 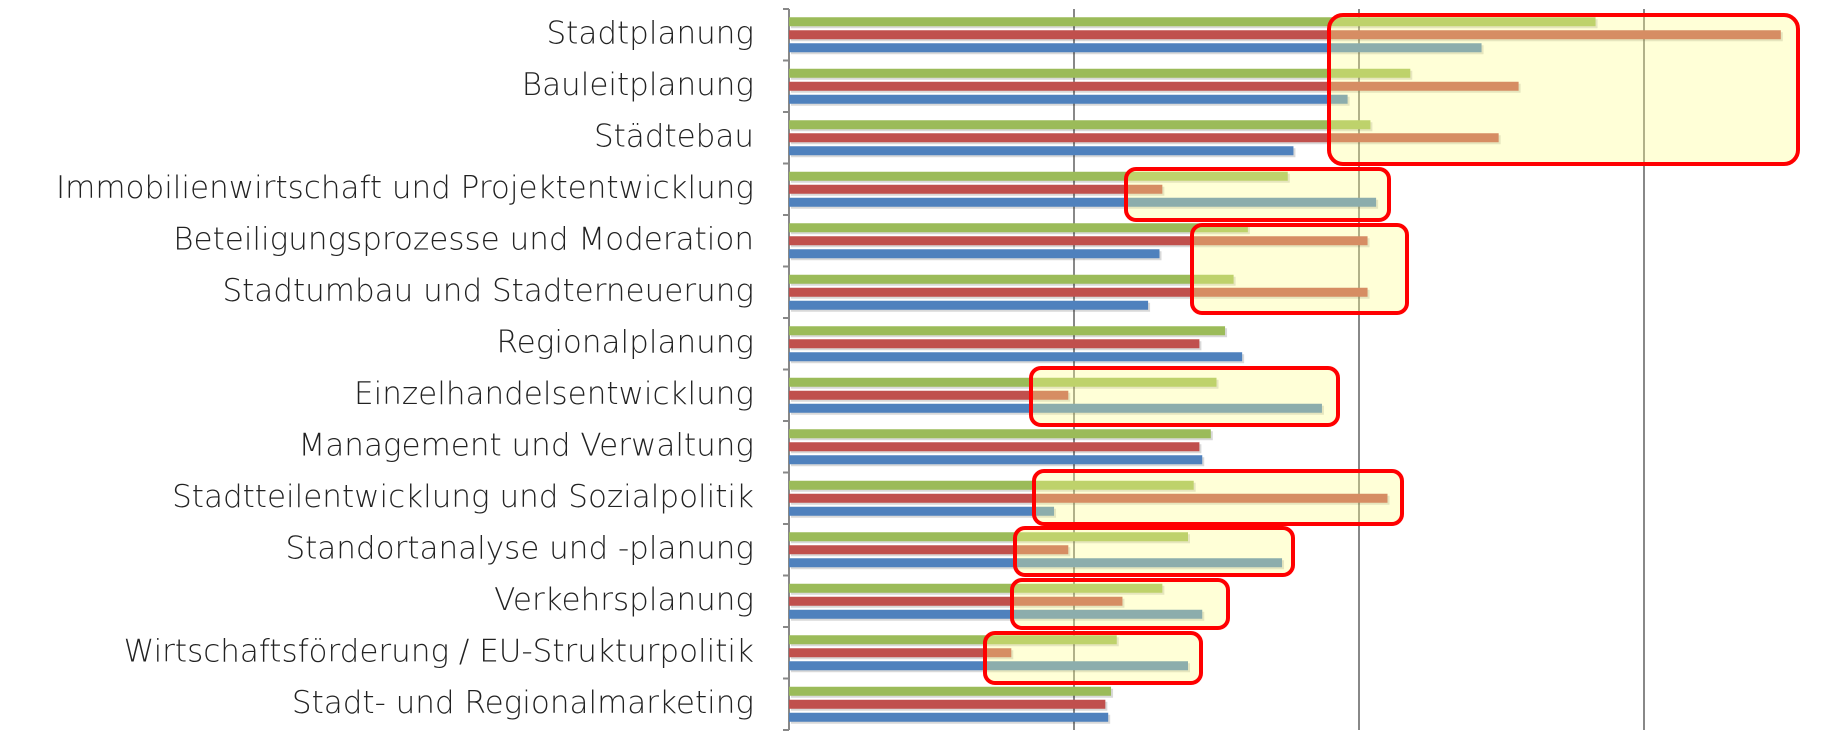 I want to click on y-tick-label: Stadt- und Regionalmarketing, so click(x=523, y=703).